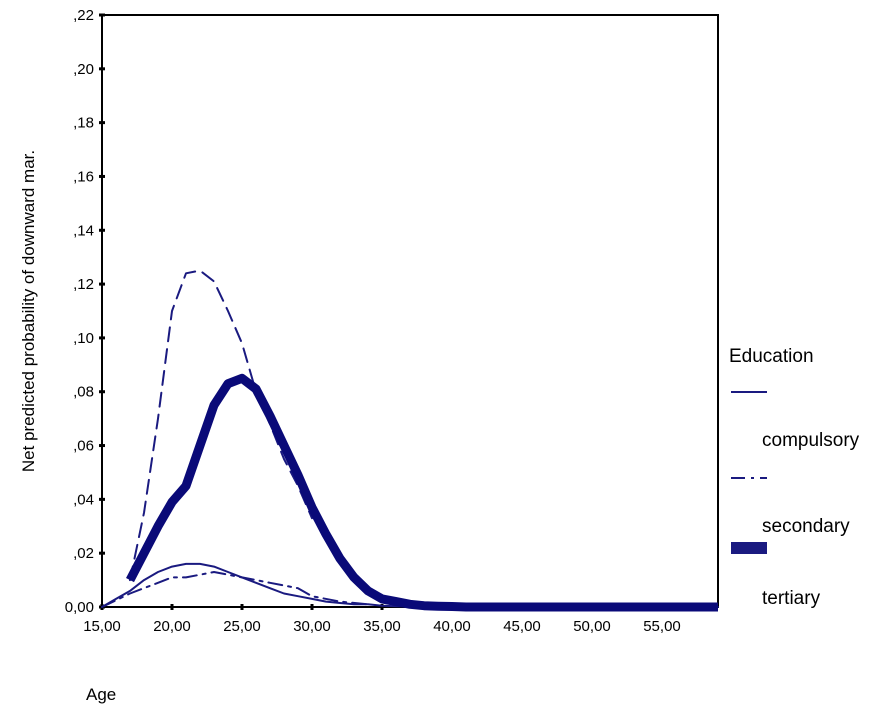 This screenshot has width=894, height=706. What do you see at coordinates (806, 526) in the screenshot?
I see `legend-label-secondary: secondary` at bounding box center [806, 526].